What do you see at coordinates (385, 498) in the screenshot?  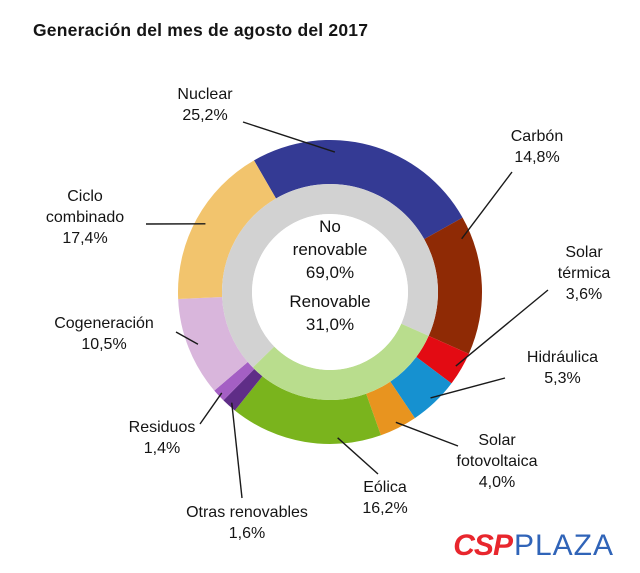 I see `slice-label-eolica: Eólica 16,2%` at bounding box center [385, 498].